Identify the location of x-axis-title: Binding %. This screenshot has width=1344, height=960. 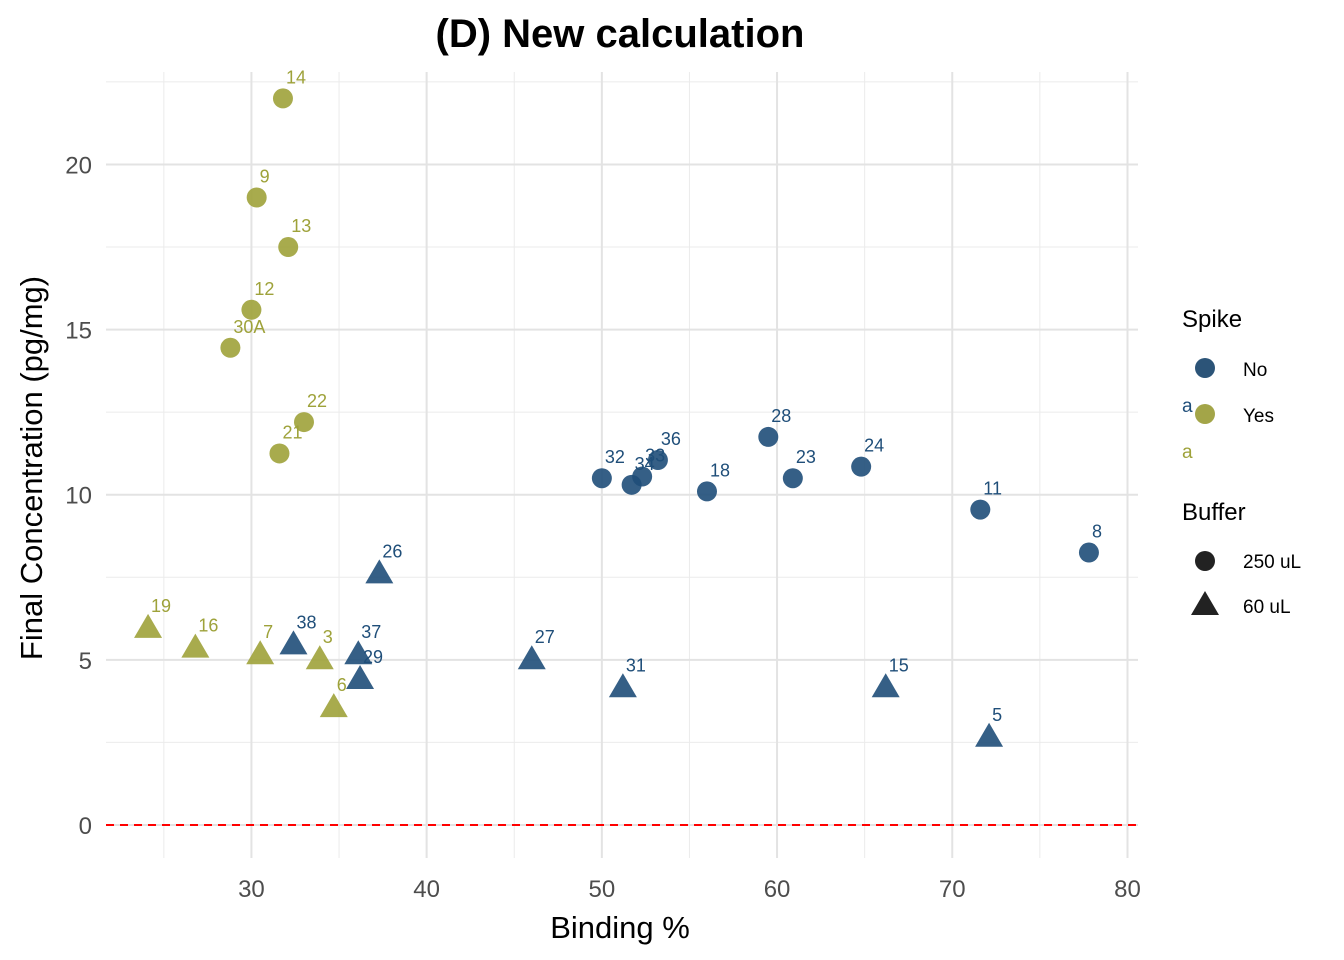
(620, 927).